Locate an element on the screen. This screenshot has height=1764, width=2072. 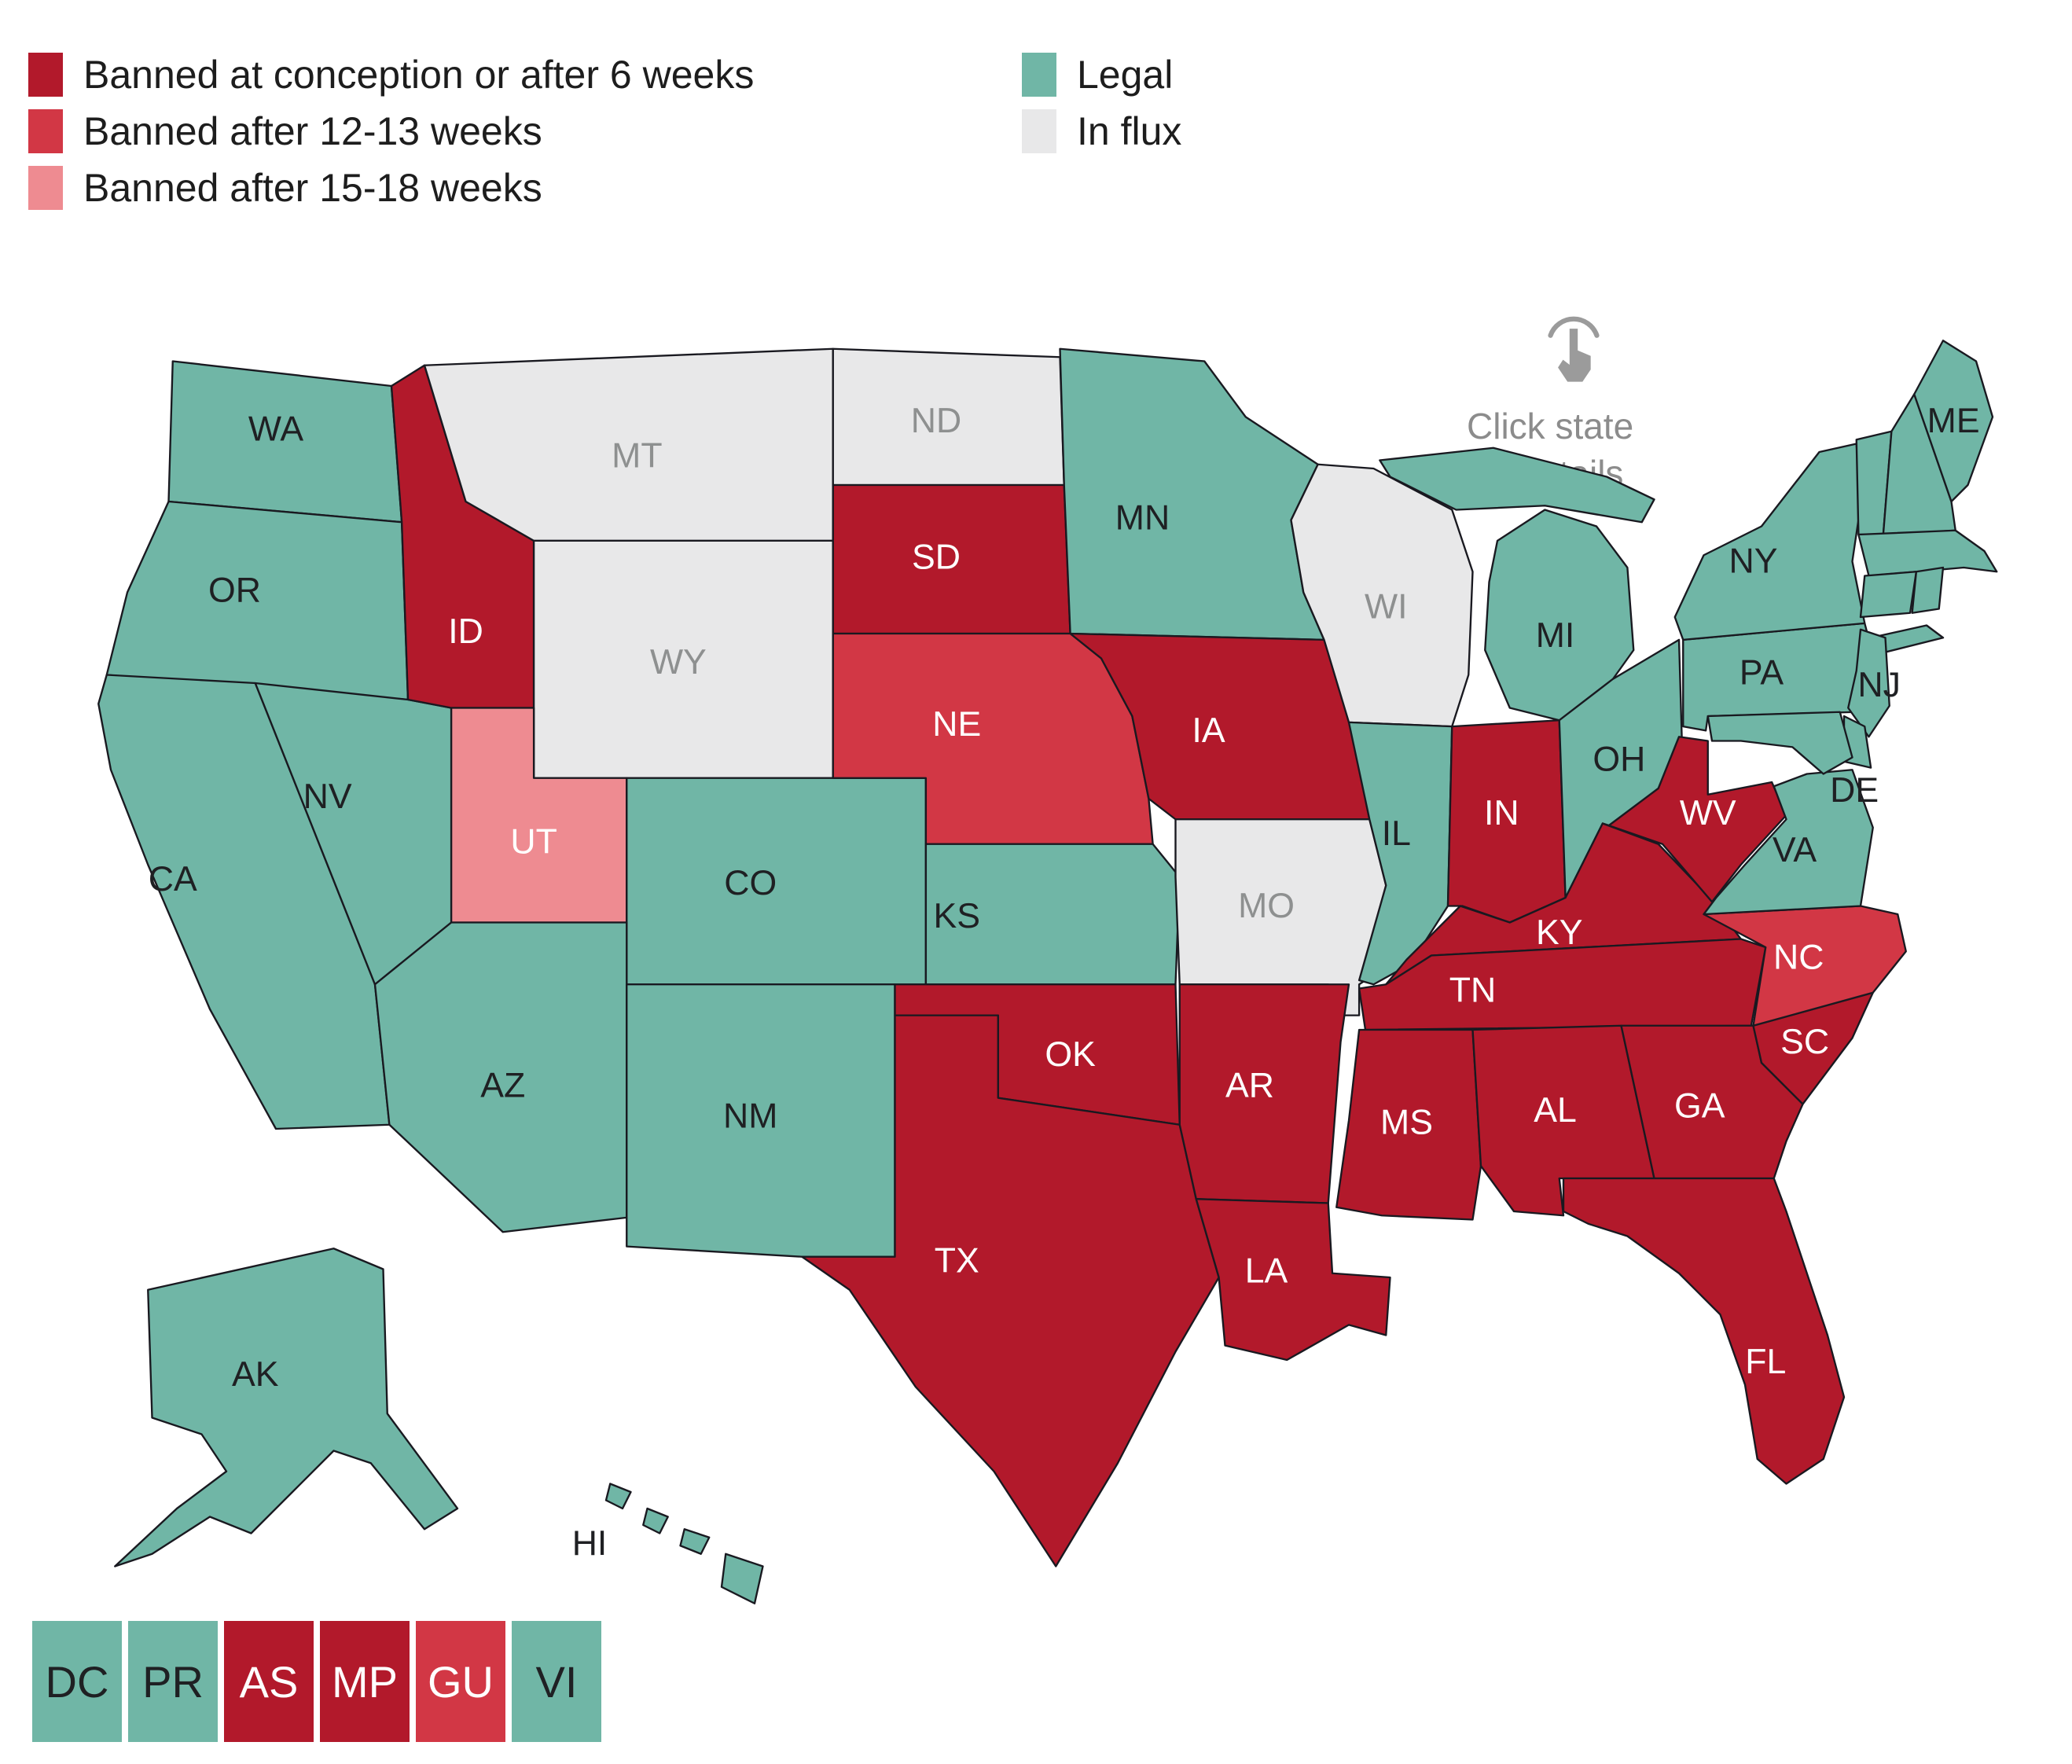
state-label-id: ID is located at coordinates (465, 631).